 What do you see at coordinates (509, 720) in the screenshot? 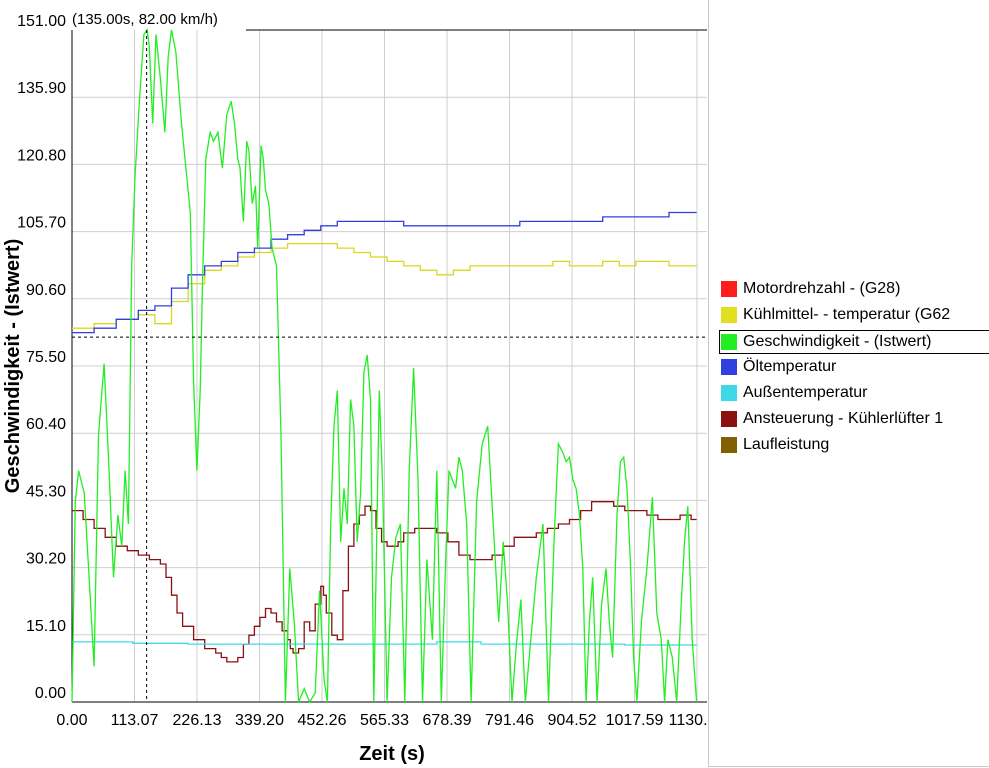
I see `x-tick-label: 791.46` at bounding box center [509, 720].